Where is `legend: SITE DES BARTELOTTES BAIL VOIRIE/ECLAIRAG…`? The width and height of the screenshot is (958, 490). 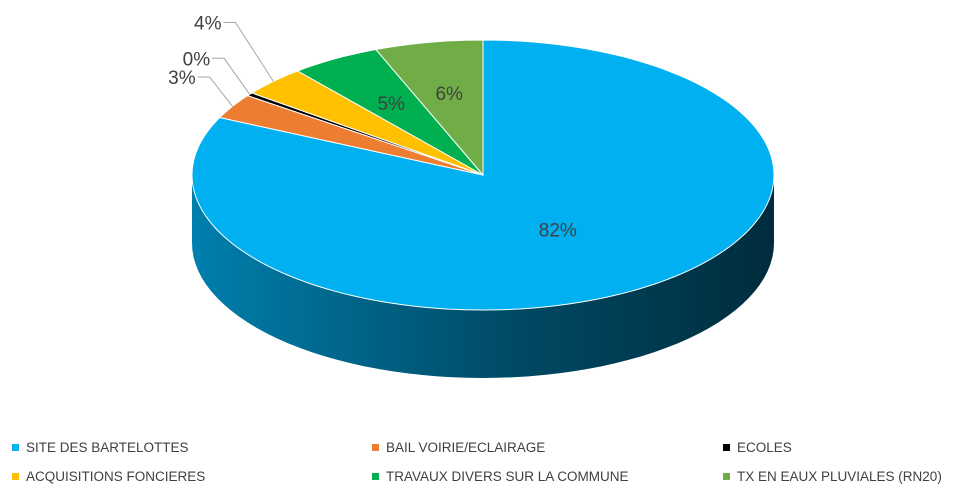
legend: SITE DES BARTELOTTES BAIL VOIRIE/ECLAIRAG… is located at coordinates (479, 461).